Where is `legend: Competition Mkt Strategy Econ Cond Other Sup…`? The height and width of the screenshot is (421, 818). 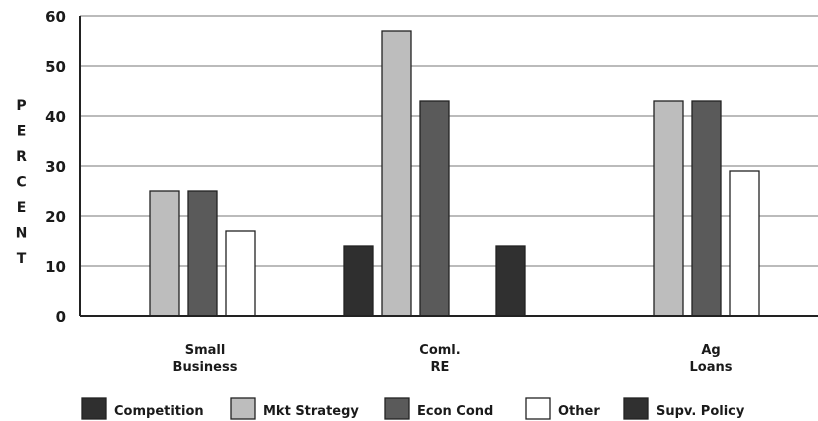 legend: Competition Mkt Strategy Econ Cond Other Sup… is located at coordinates (413, 408).